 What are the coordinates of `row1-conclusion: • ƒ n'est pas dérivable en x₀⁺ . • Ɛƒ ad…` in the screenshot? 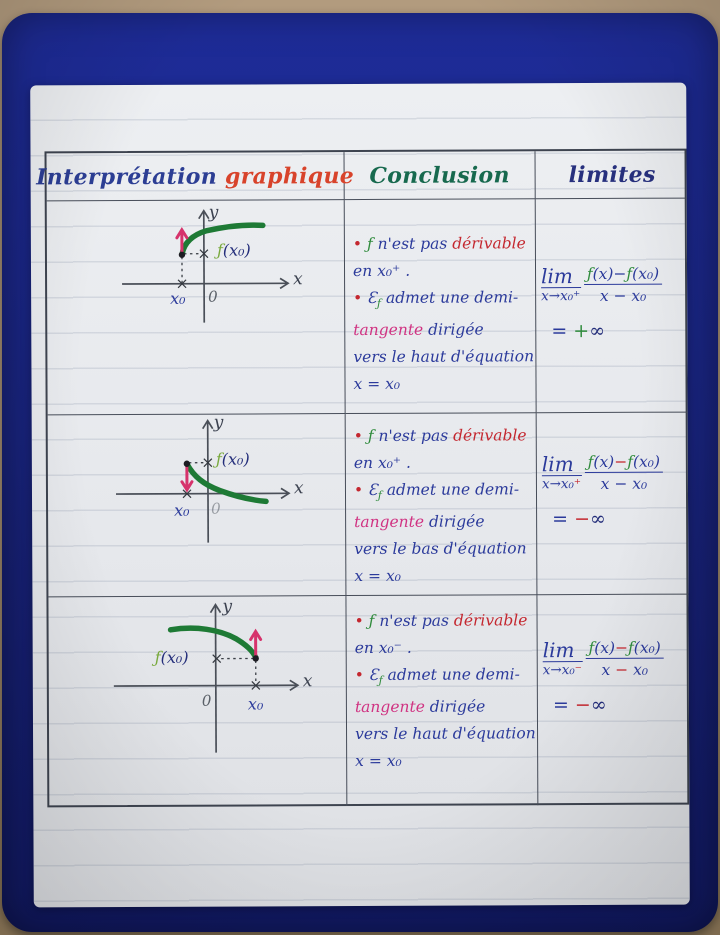 It's located at (440, 307).